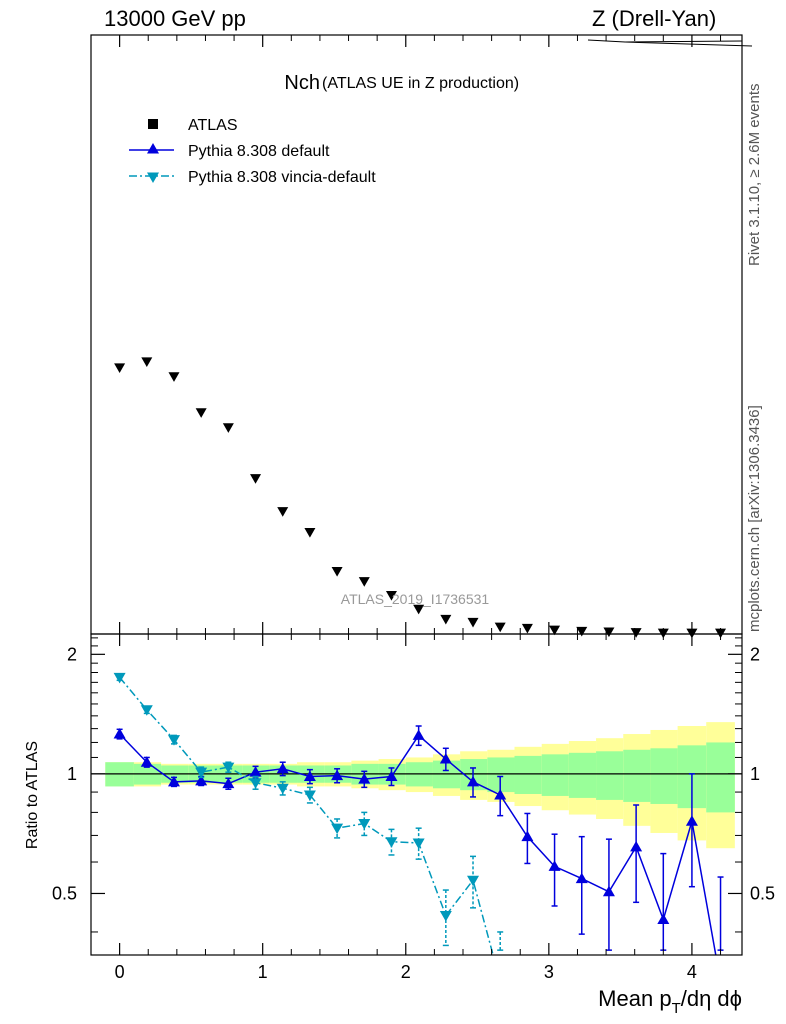  Describe the element at coordinates (302, 83) in the screenshot. I see `main-title: Nch` at that location.